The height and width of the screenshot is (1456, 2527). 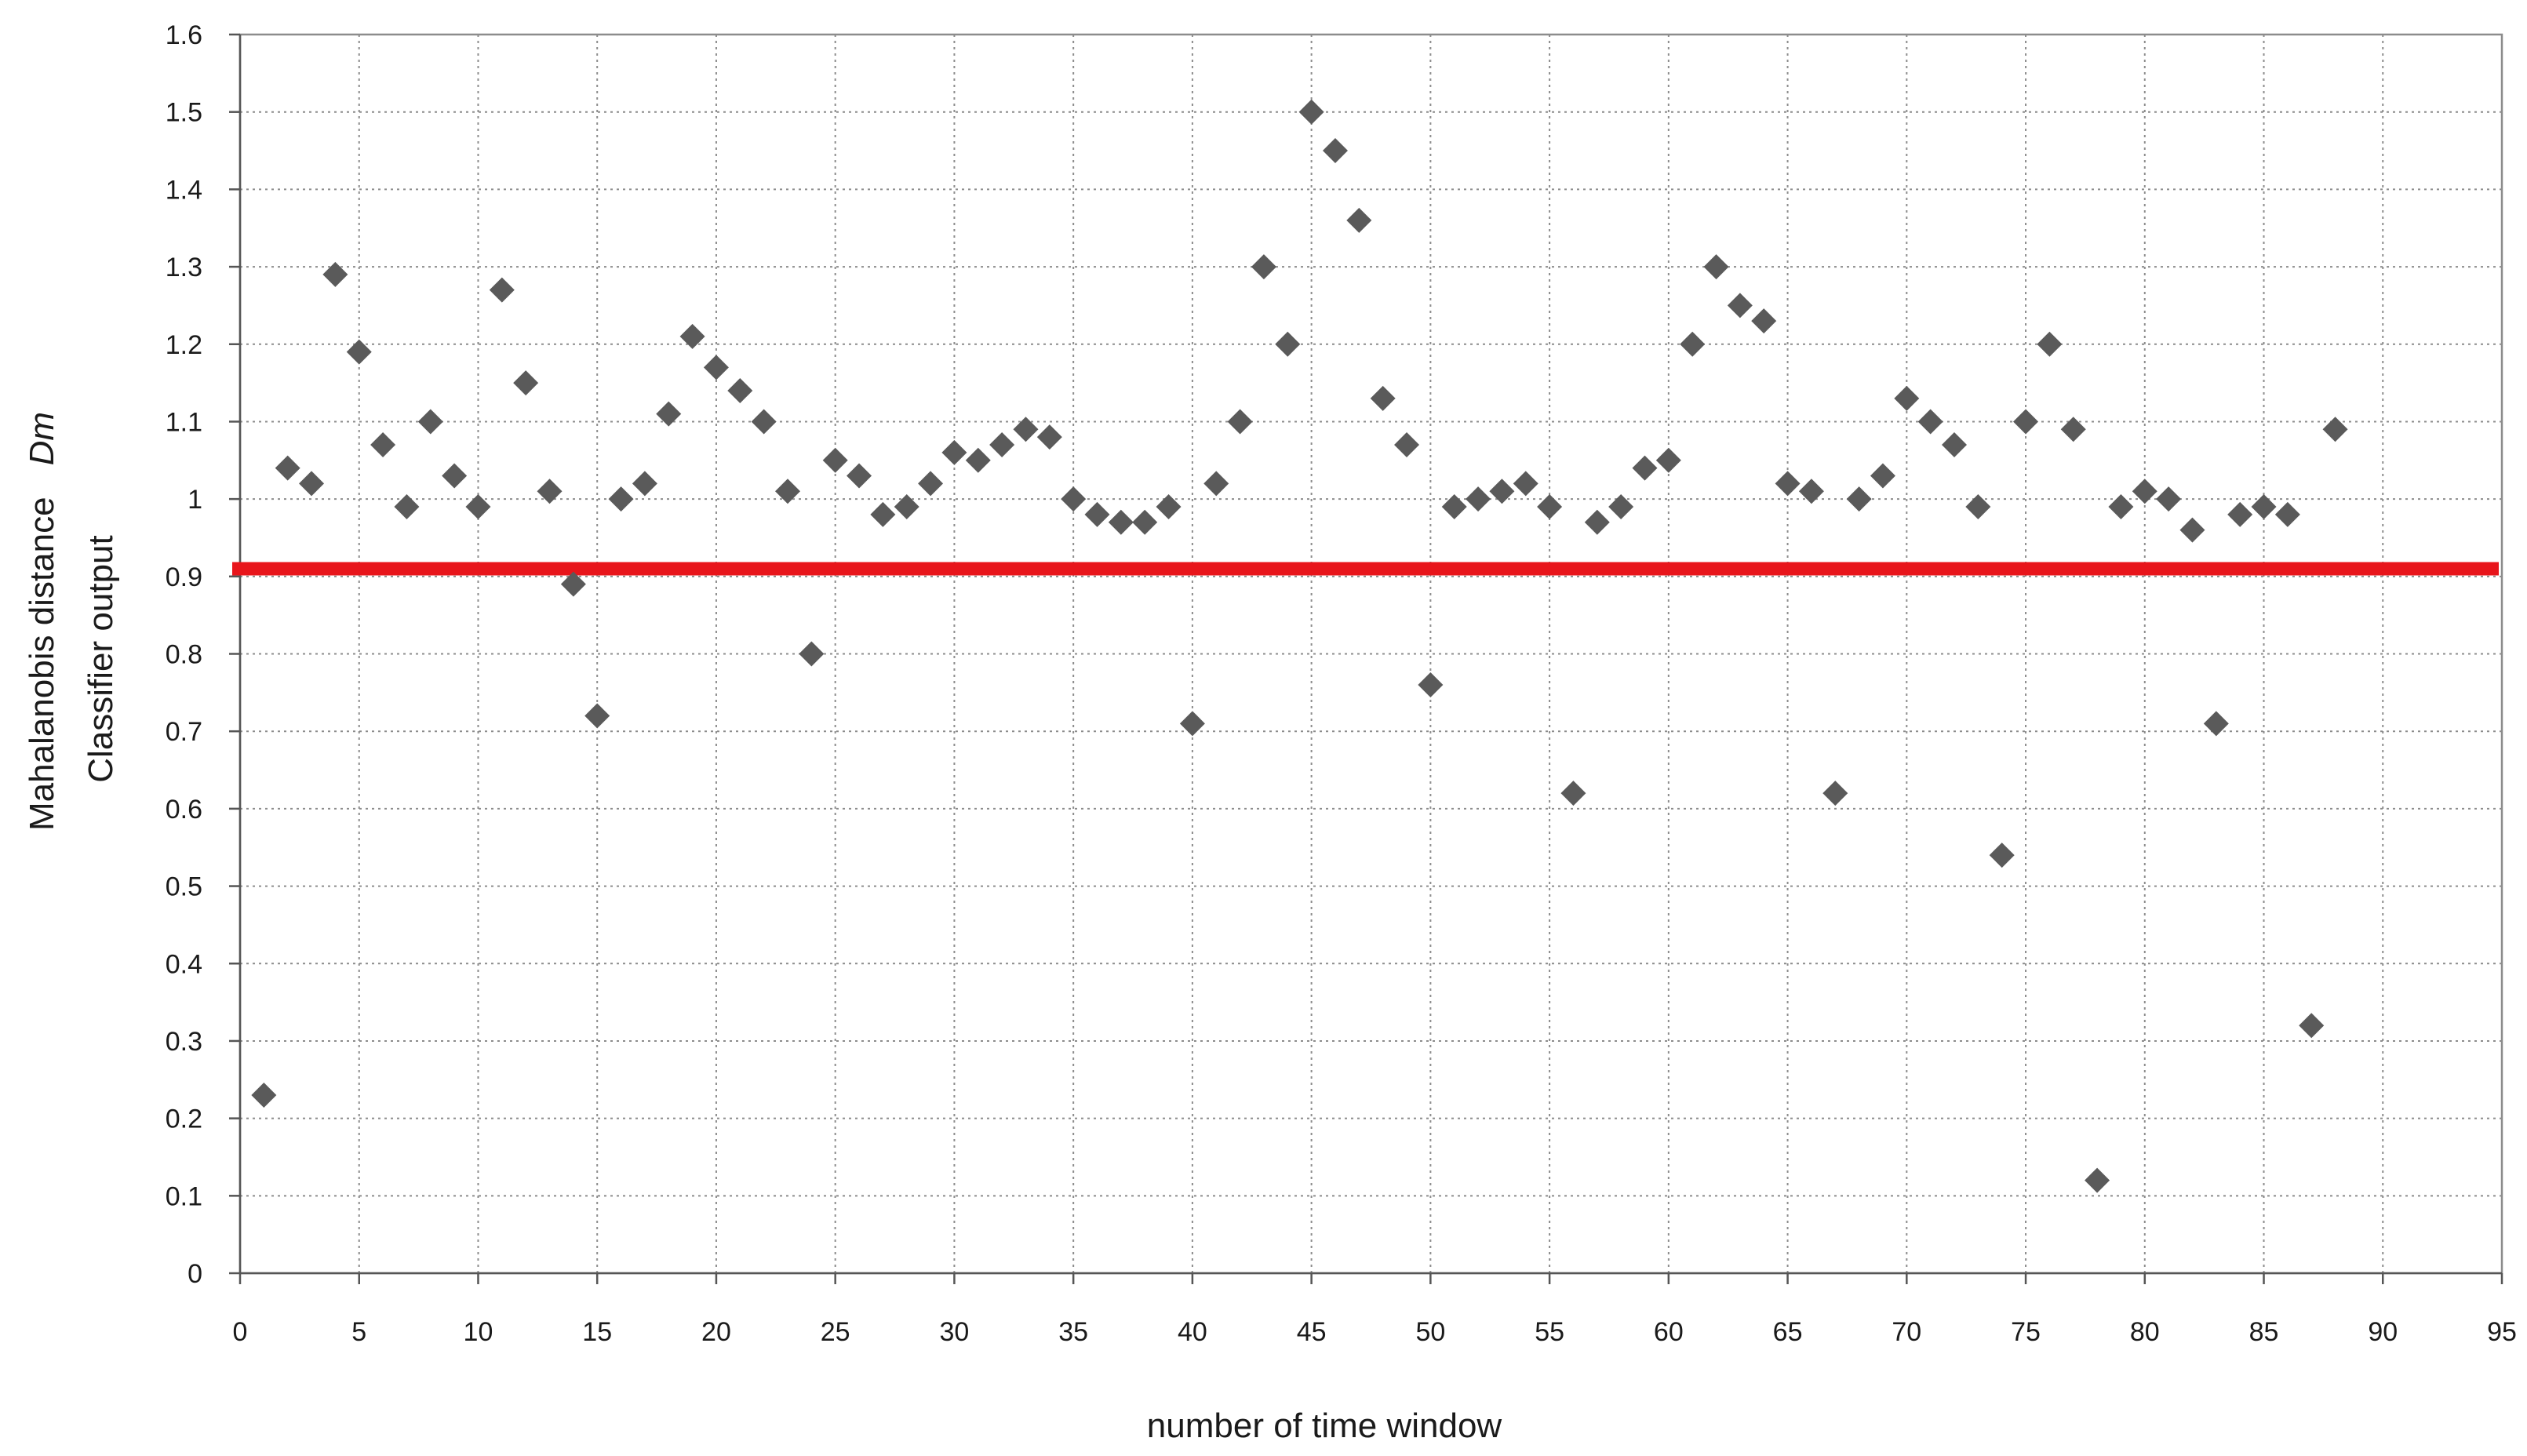 I want to click on y-tick-label: 0.2, so click(x=184, y=1119).